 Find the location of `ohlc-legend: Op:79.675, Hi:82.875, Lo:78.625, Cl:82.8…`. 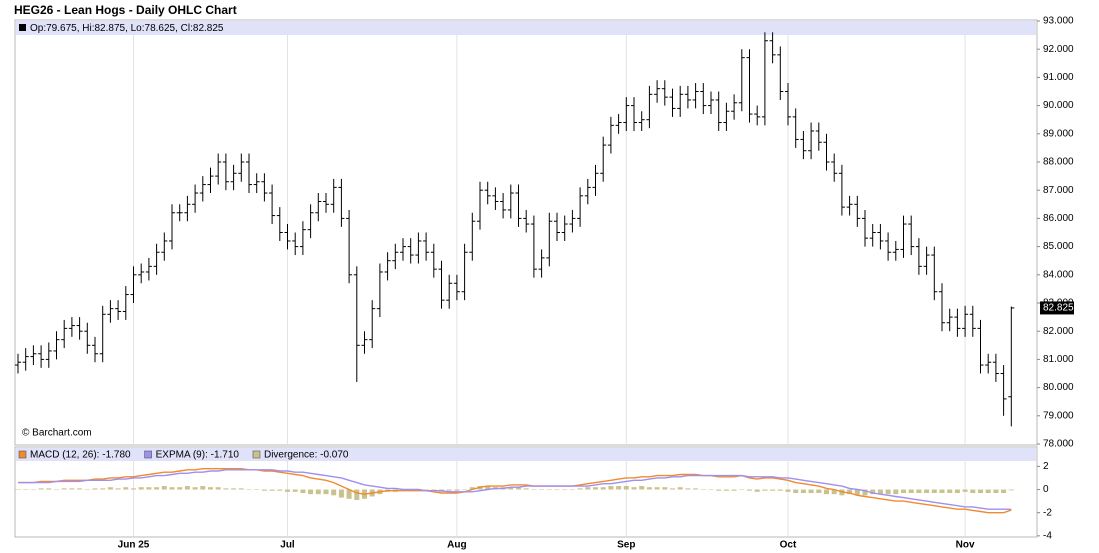

ohlc-legend: Op:79.675, Hi:82.875, Lo:78.625, Cl:82.8… is located at coordinates (127, 28).